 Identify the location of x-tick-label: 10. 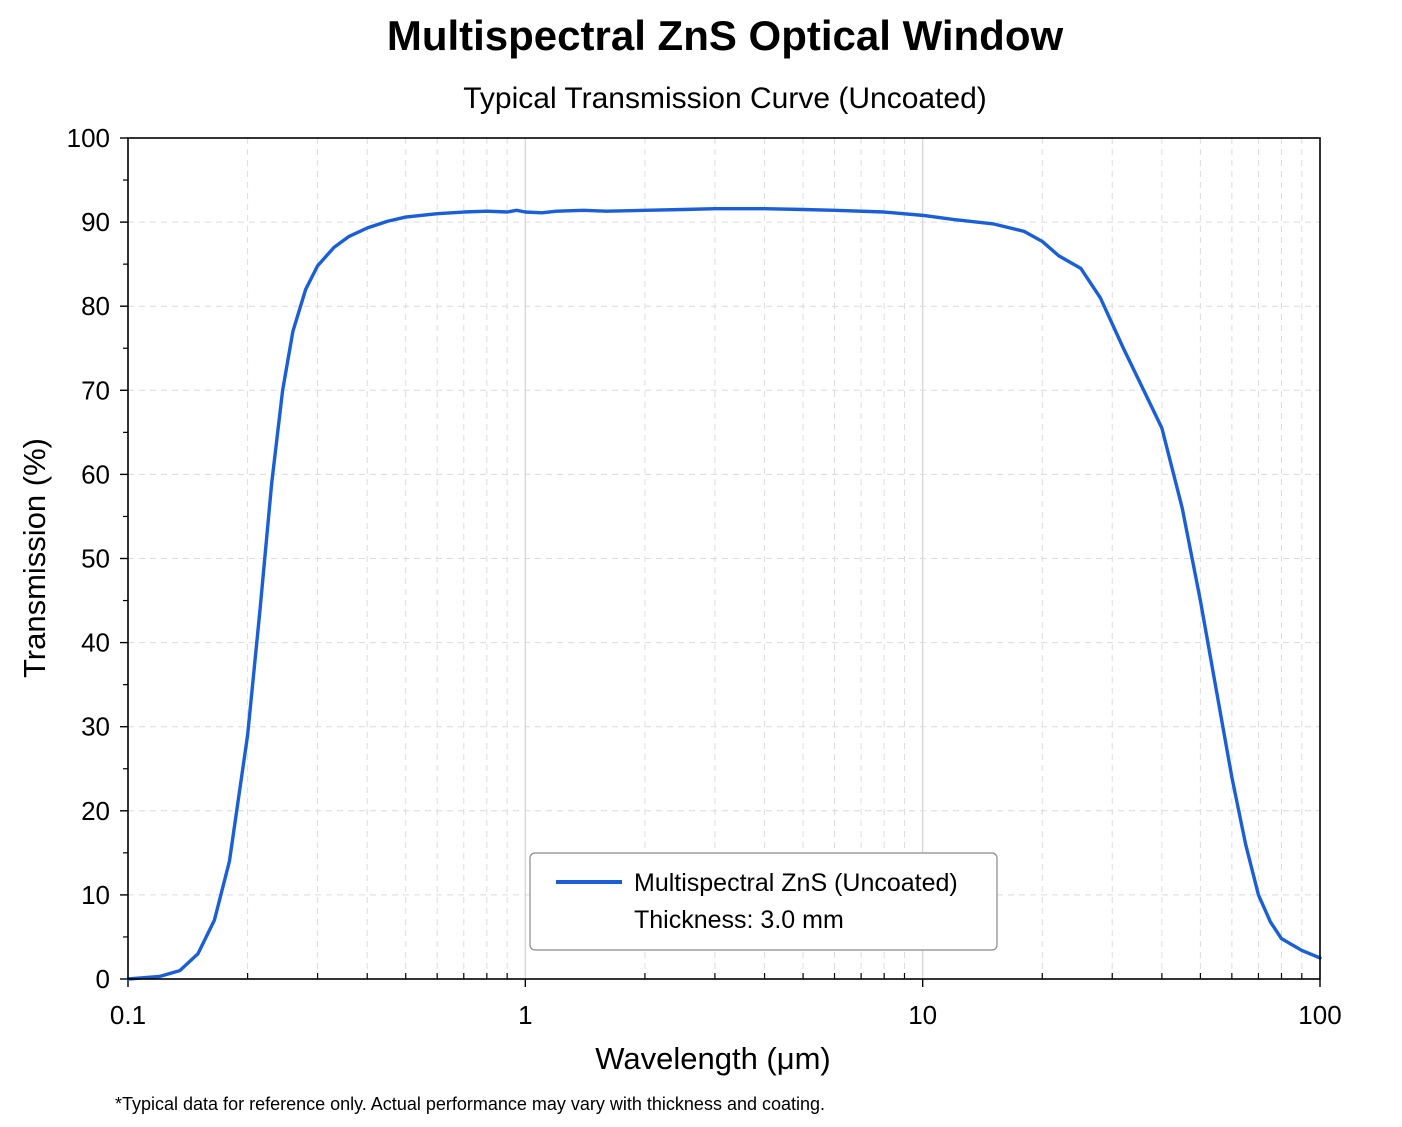
(922, 1015).